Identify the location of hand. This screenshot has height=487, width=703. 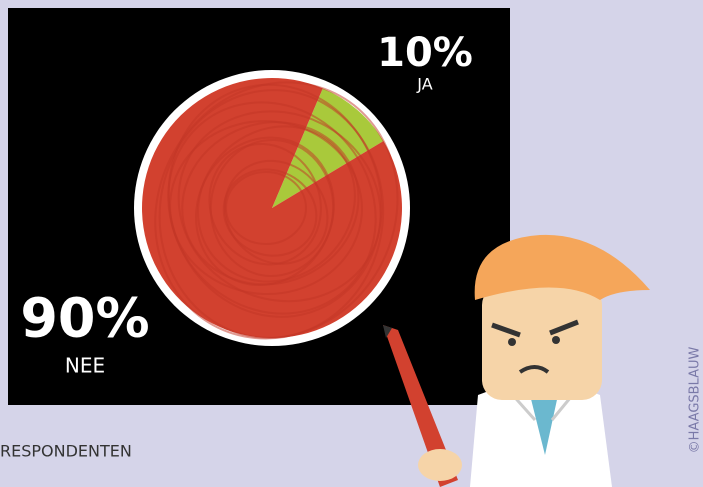
(440, 465).